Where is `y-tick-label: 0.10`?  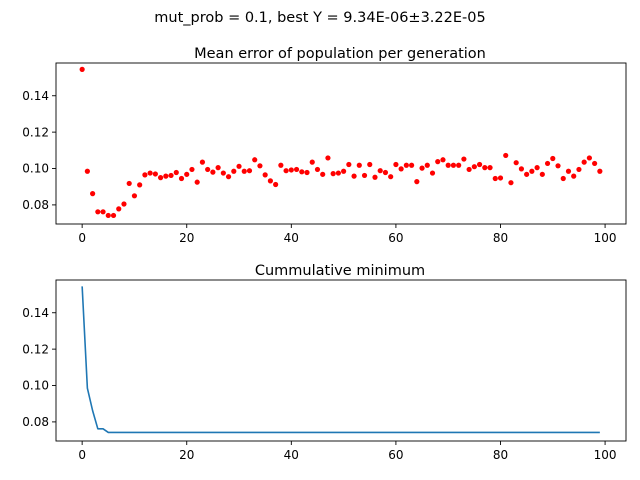
y-tick-label: 0.10 is located at coordinates (35, 386).